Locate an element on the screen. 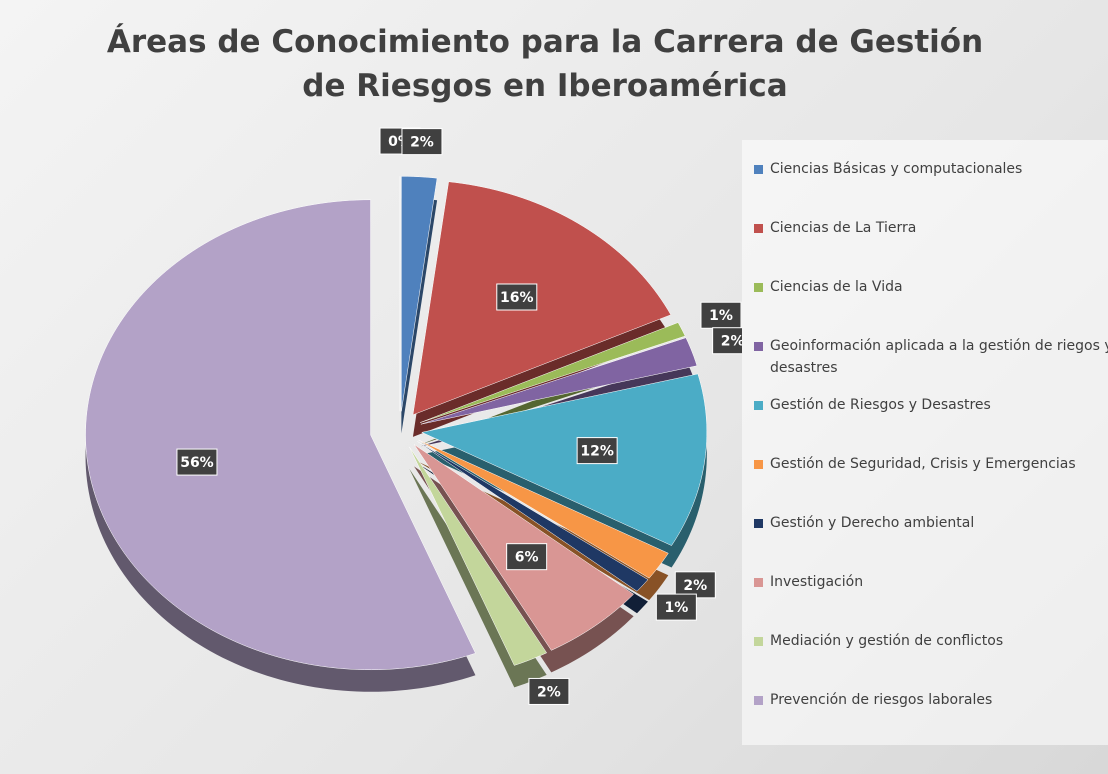 The width and height of the screenshot is (1108, 774). legend-label: Gestión y Derecho ambiental is located at coordinates (872, 523).